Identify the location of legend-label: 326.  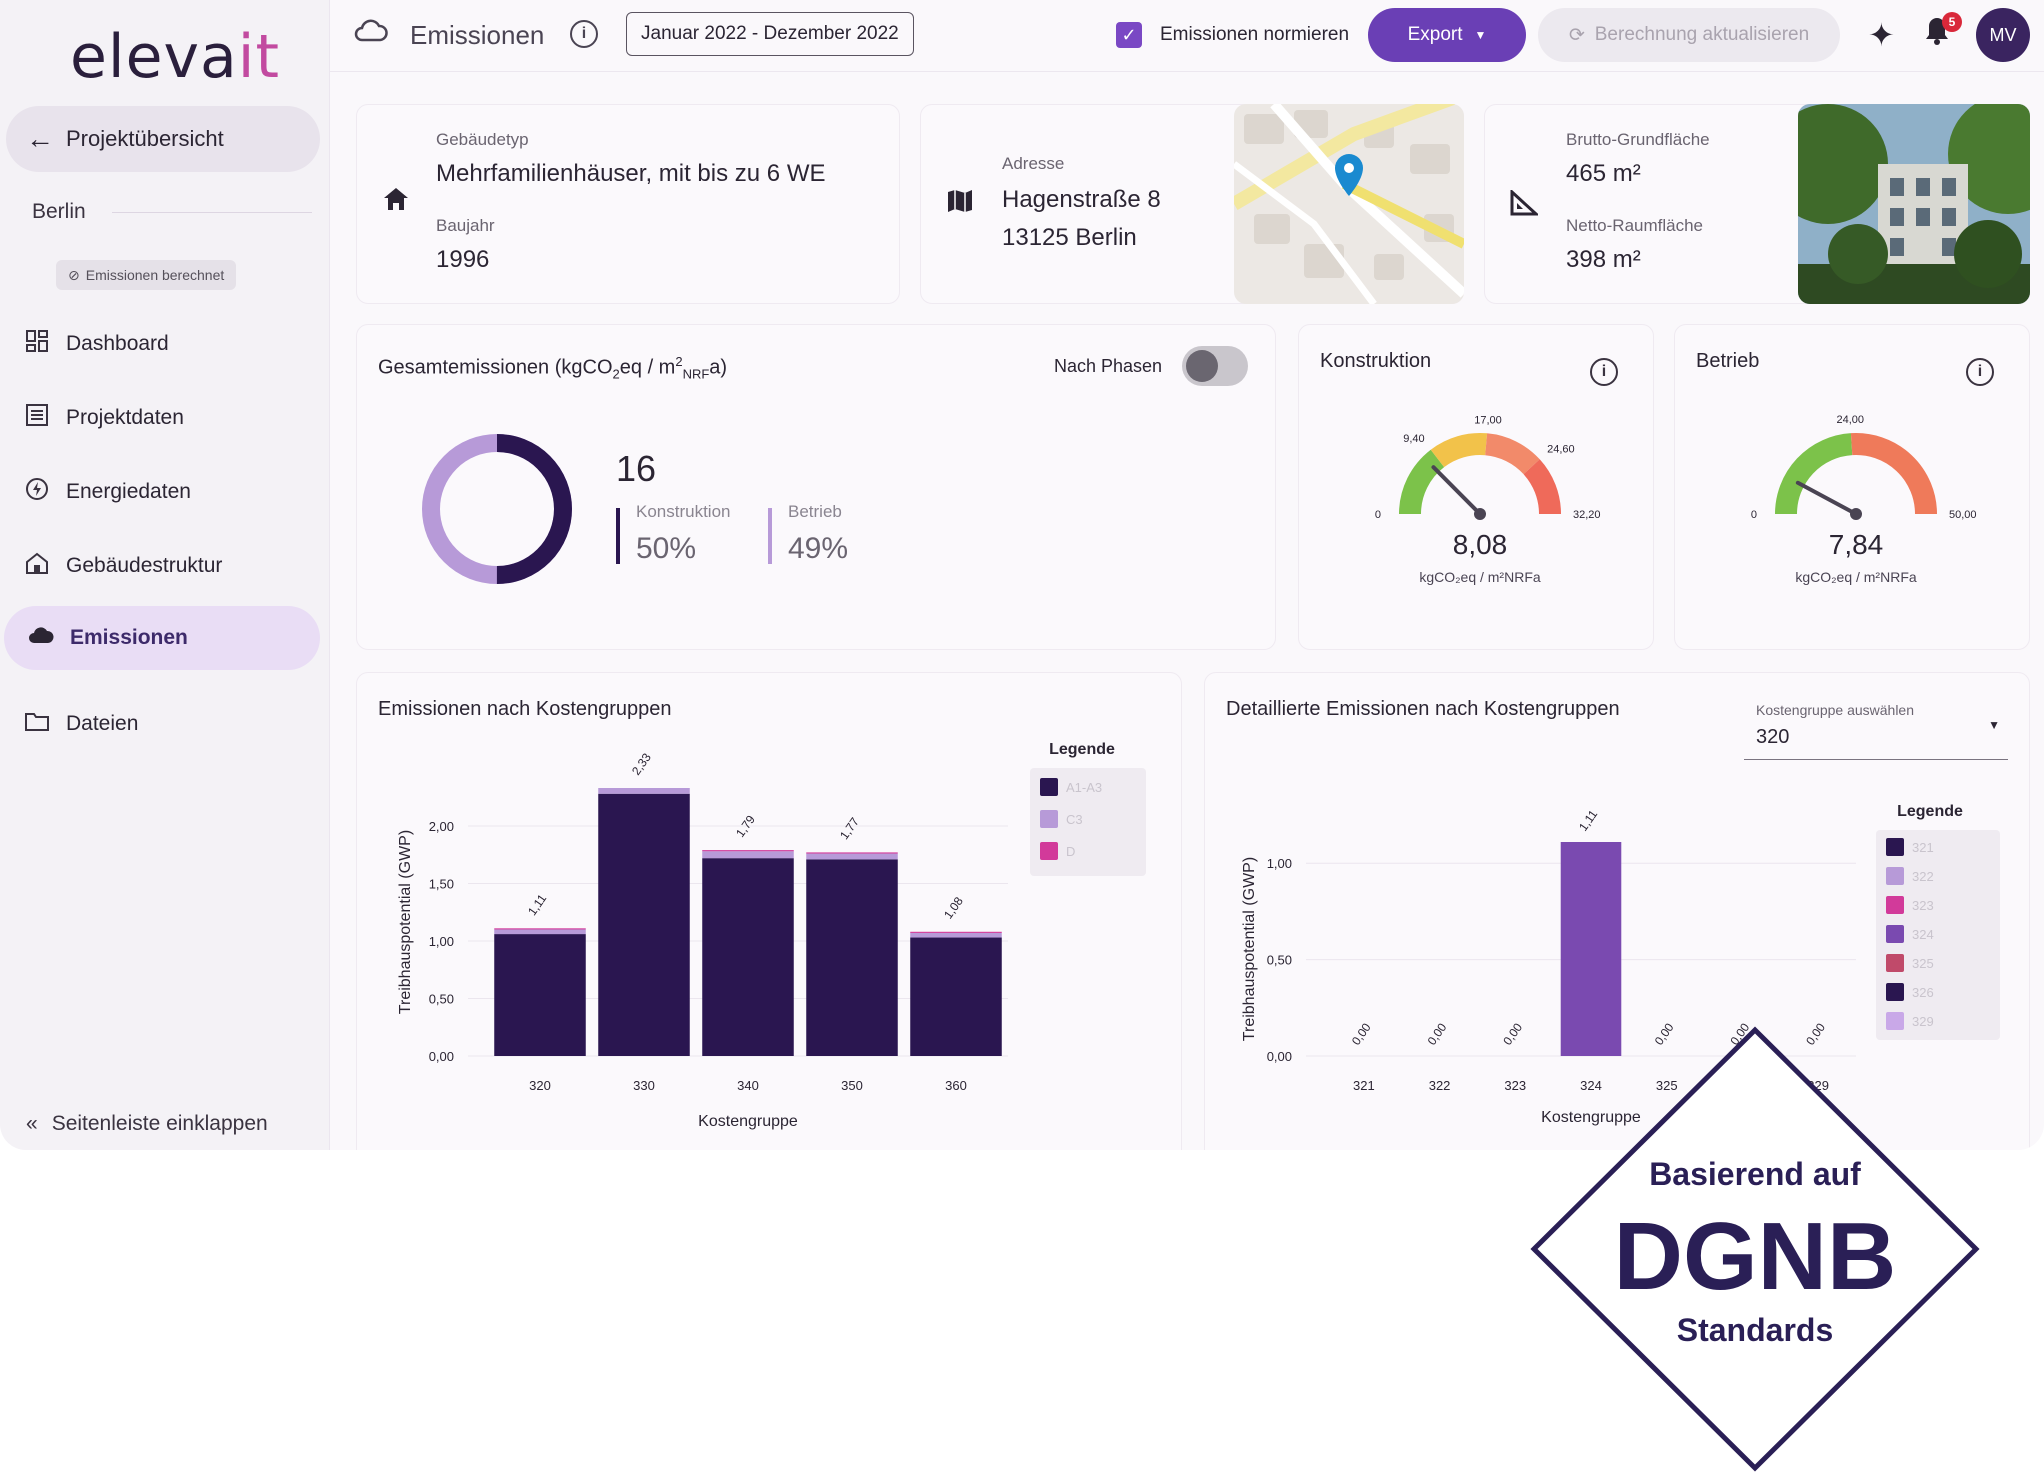
(1923, 992).